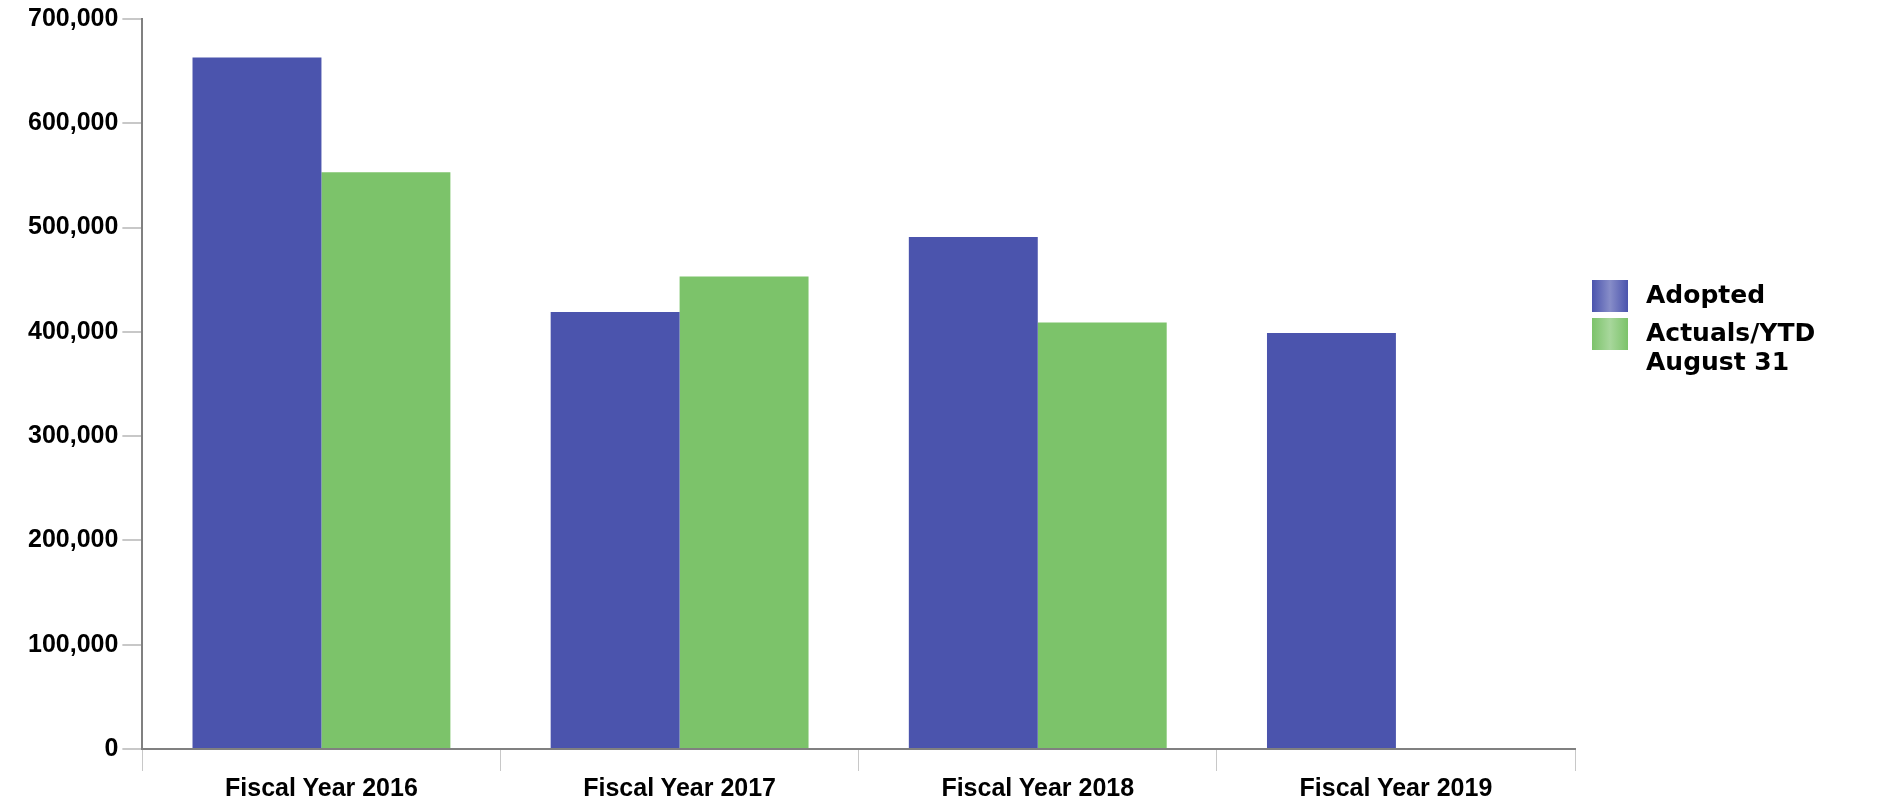  Describe the element at coordinates (1396, 786) in the screenshot. I see `x-tick-label: Fiscal Year 2019` at that location.